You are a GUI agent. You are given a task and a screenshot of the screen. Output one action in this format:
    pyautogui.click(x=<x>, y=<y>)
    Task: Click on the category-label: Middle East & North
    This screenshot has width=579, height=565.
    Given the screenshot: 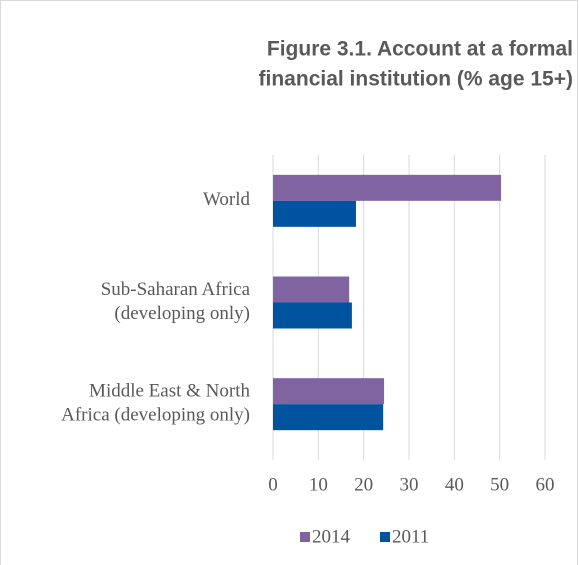 What is the action you would take?
    pyautogui.click(x=169, y=391)
    